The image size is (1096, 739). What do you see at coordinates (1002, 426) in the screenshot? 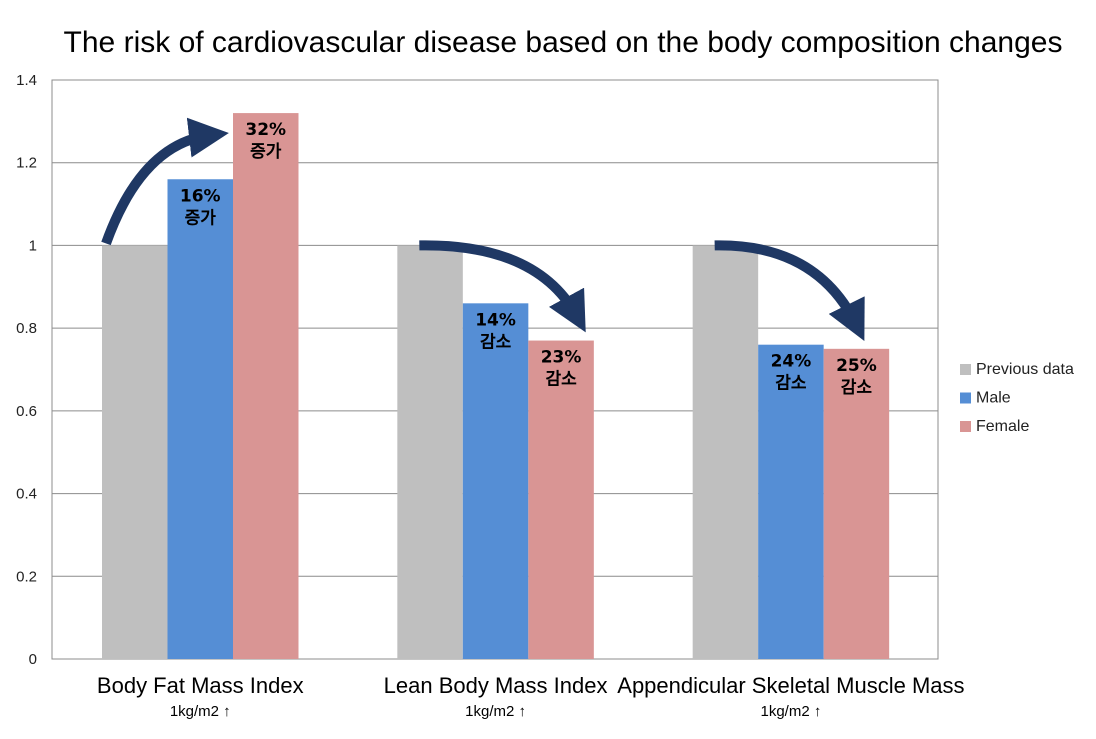
I see `legend-label: Female` at bounding box center [1002, 426].